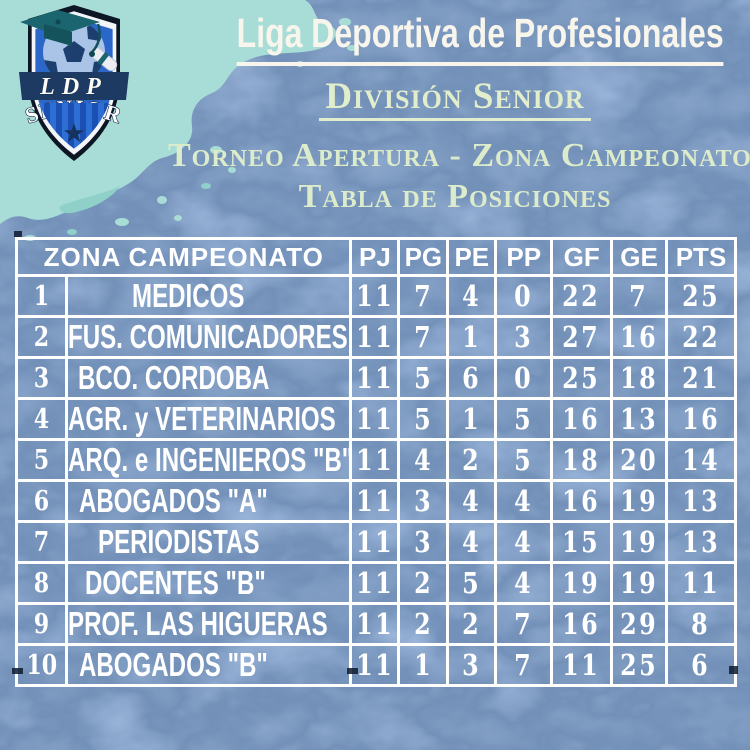 Image resolution: width=750 pixels, height=750 pixels. Describe the element at coordinates (524, 665) in the screenshot. I see `pp-cell: 7` at that location.